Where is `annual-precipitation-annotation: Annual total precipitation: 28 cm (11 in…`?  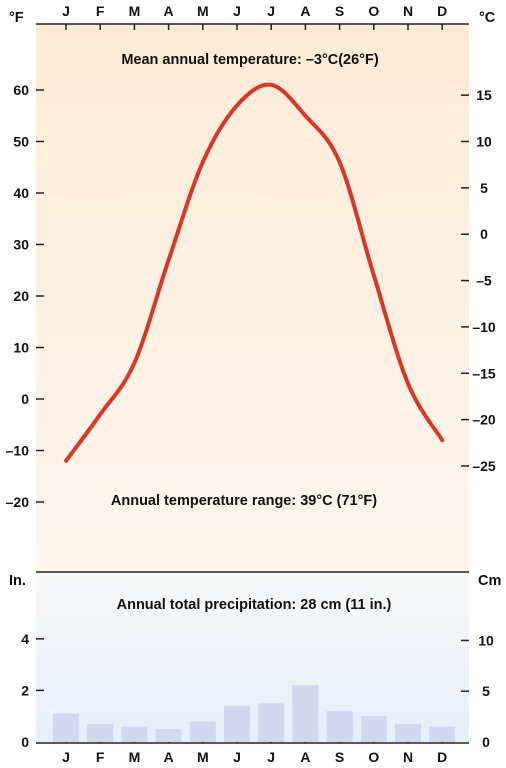 annual-precipitation-annotation: Annual total precipitation: 28 cm (11 in… is located at coordinates (254, 605).